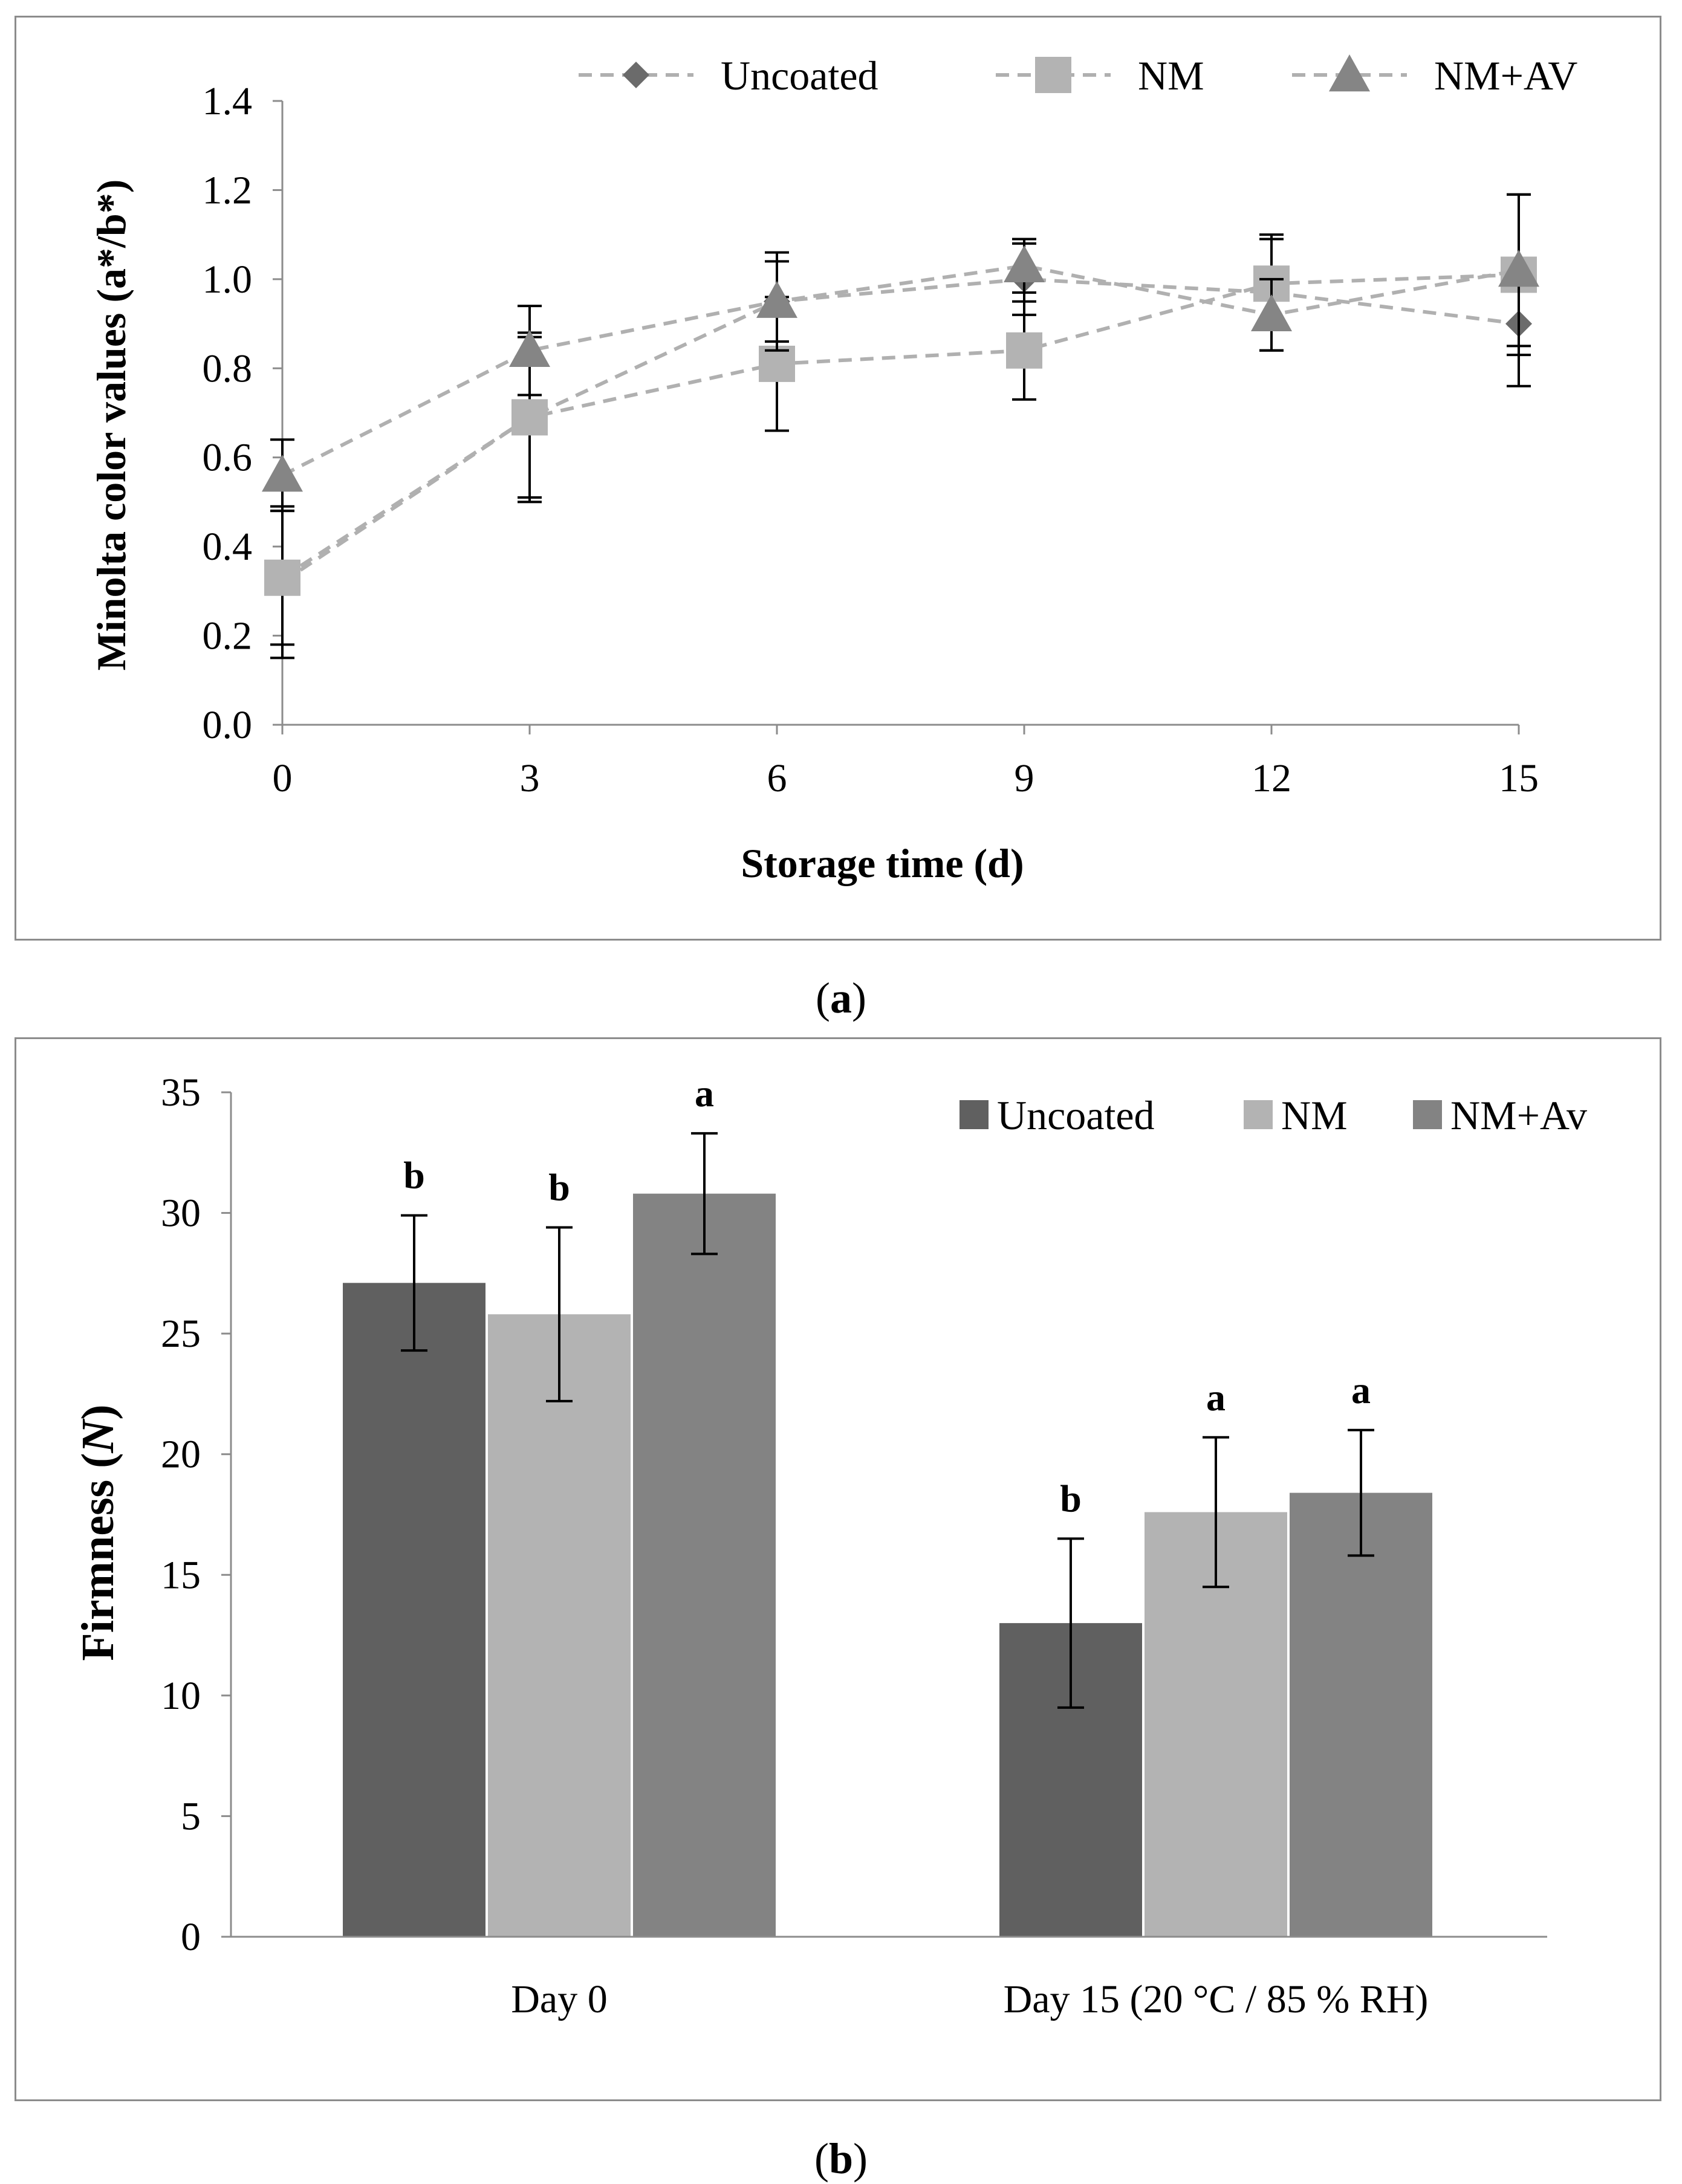  Describe the element at coordinates (841, 2158) in the screenshot. I see `caption-b: (b)` at that location.